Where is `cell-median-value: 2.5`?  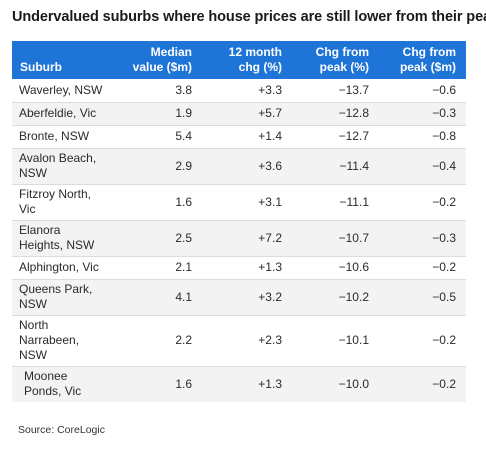 cell-median-value: 2.5 is located at coordinates (157, 238).